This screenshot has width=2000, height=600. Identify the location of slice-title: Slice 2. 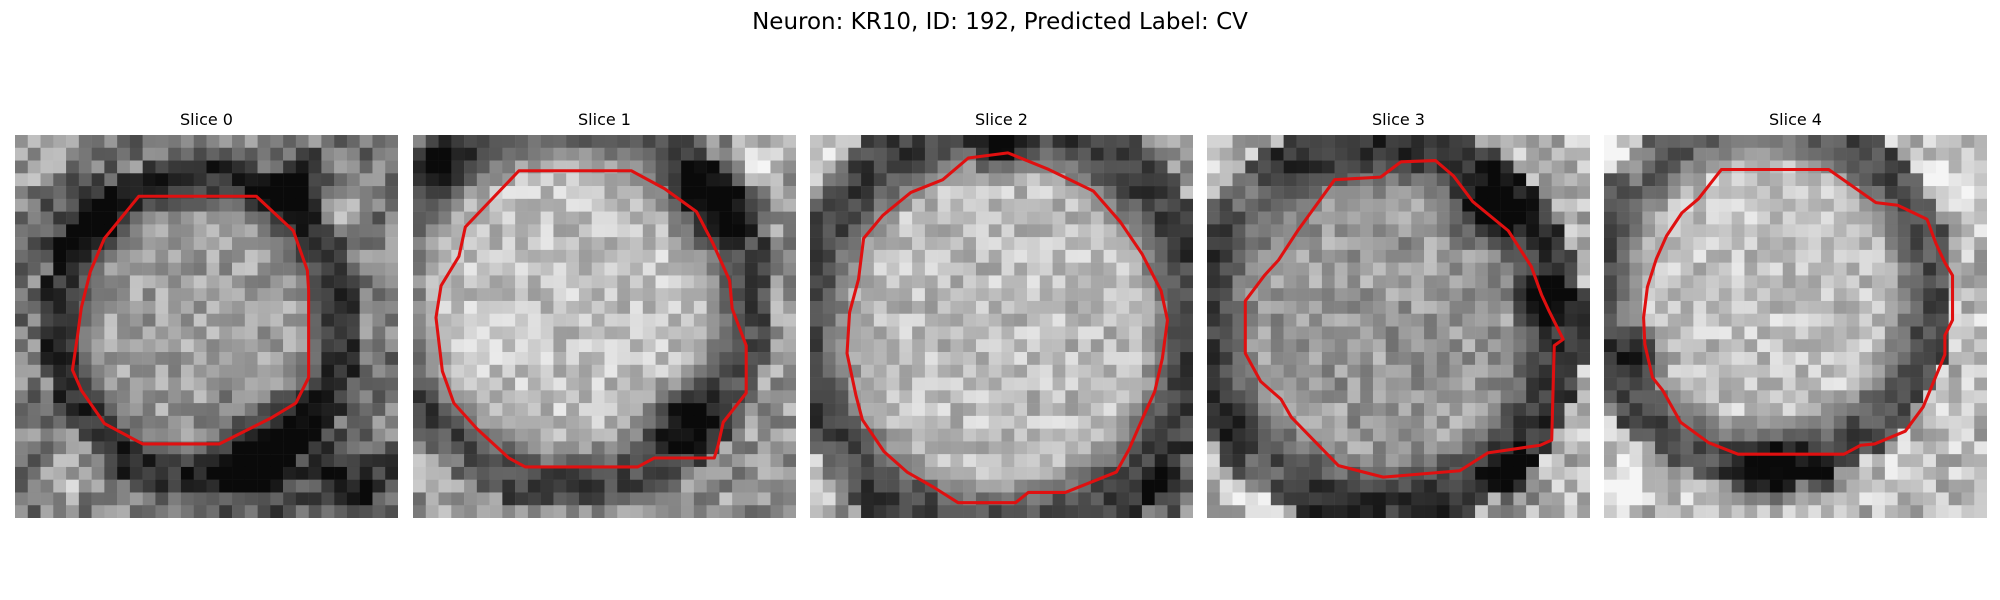
(1001, 119).